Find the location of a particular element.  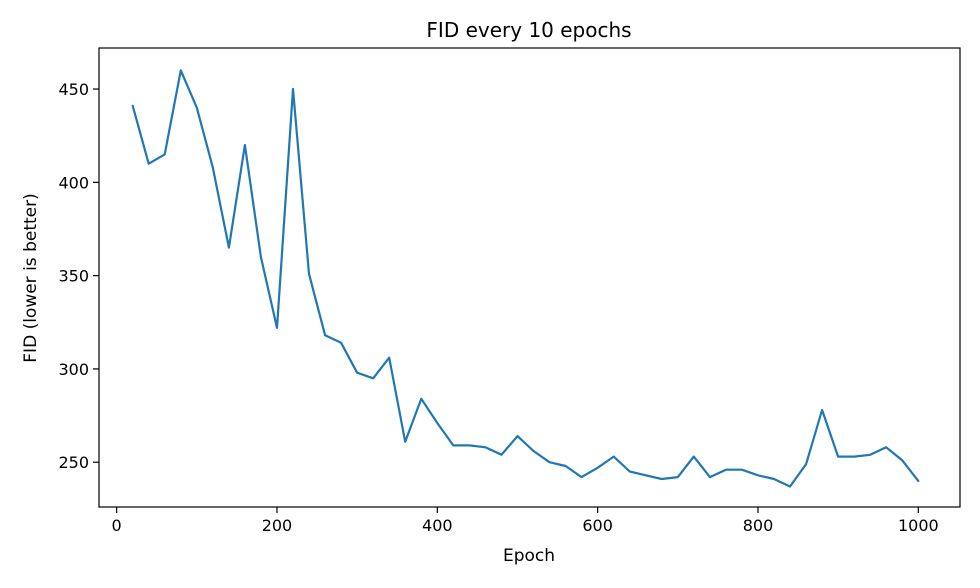

y-tick-label: 300 is located at coordinates (73, 369).